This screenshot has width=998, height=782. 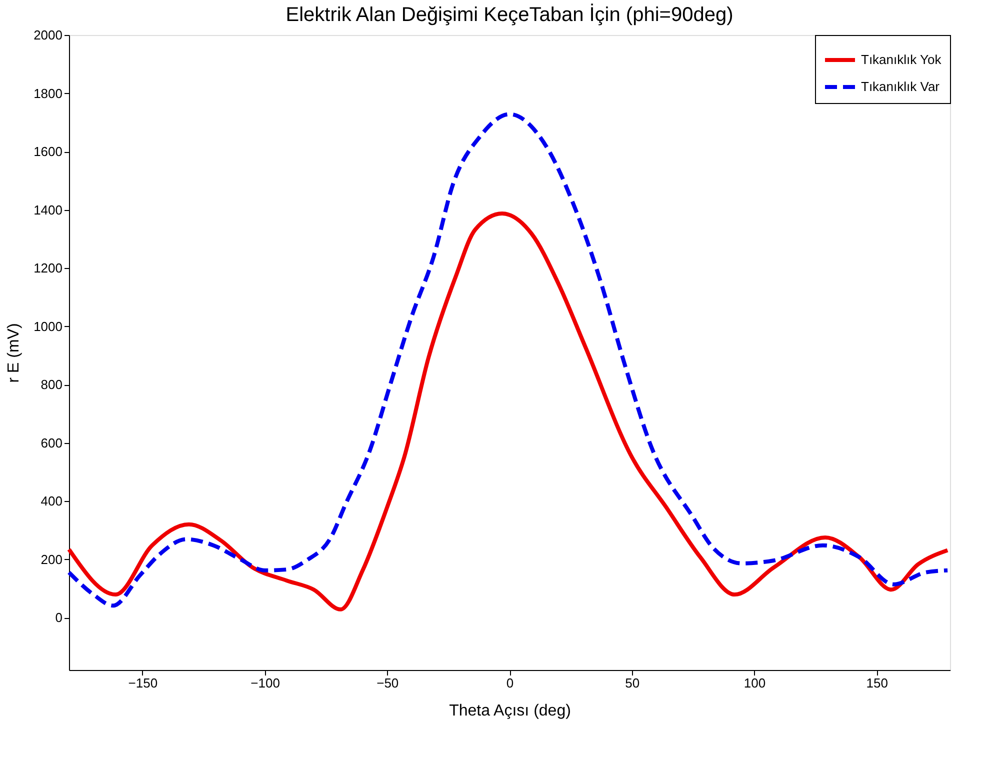 I want to click on legend-label: Tıkanıklık Var, so click(x=900, y=86).